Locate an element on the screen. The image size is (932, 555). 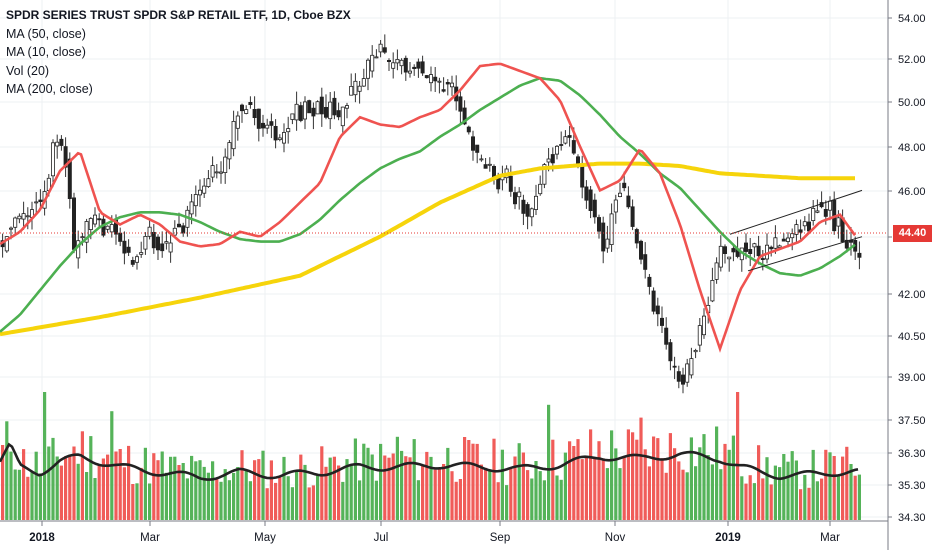
legend-ma10: MA (10, close) is located at coordinates (46, 52).